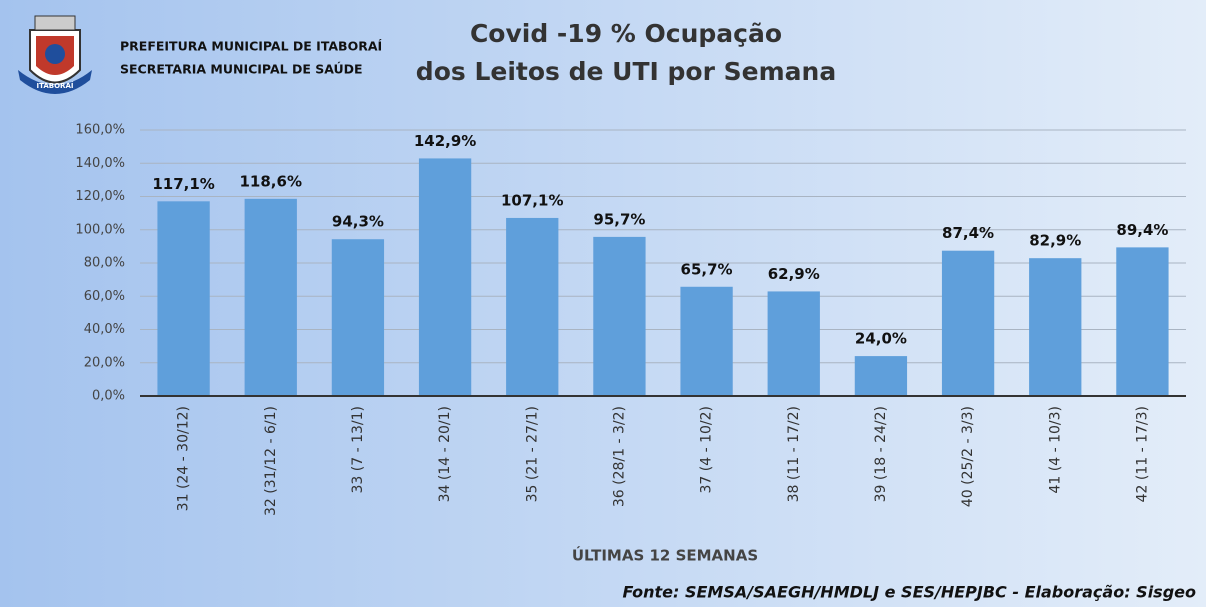 The image size is (1206, 607). I want to click on header-line: PREFEITURA MUNICIPAL DE ITABORAÍ, so click(251, 46).